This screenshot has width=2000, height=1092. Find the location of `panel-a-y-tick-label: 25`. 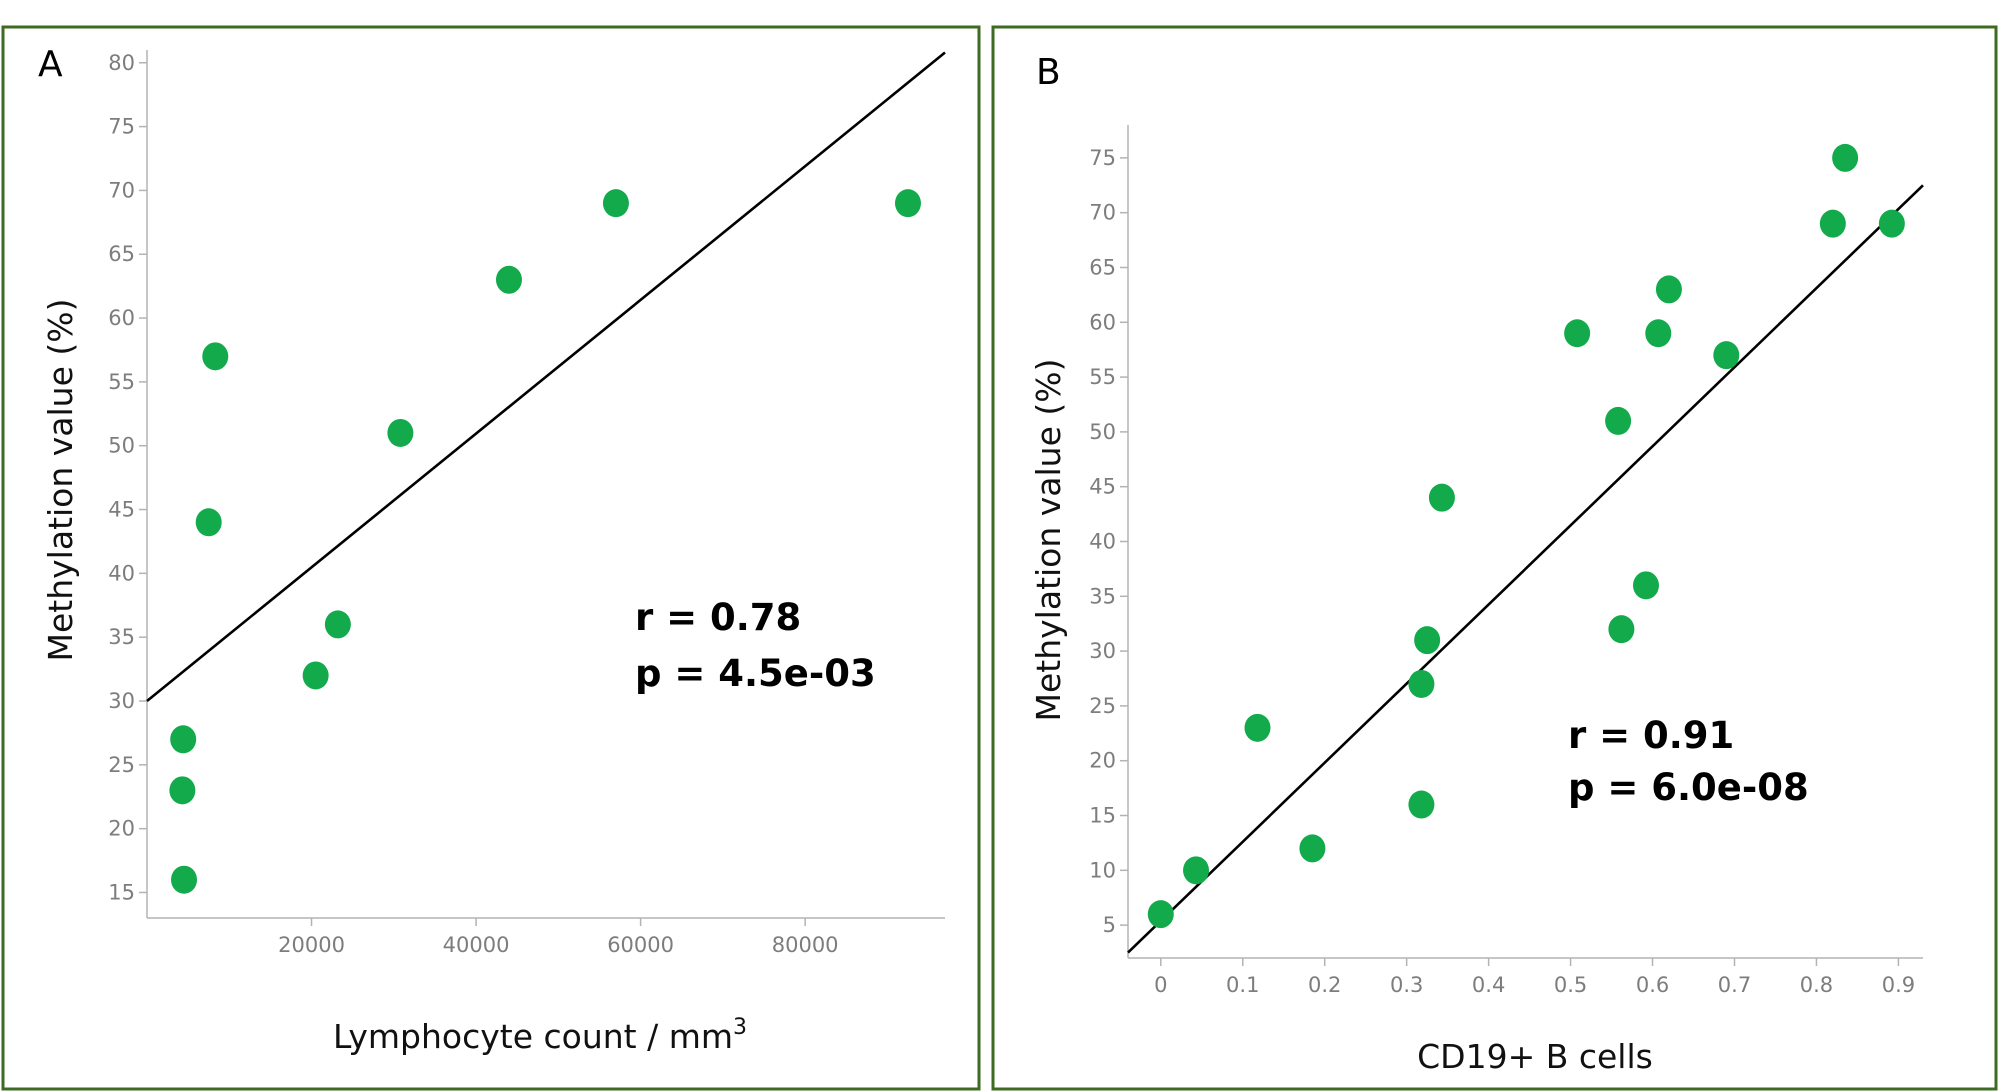

panel-a-y-tick-label: 25 is located at coordinates (121, 765).